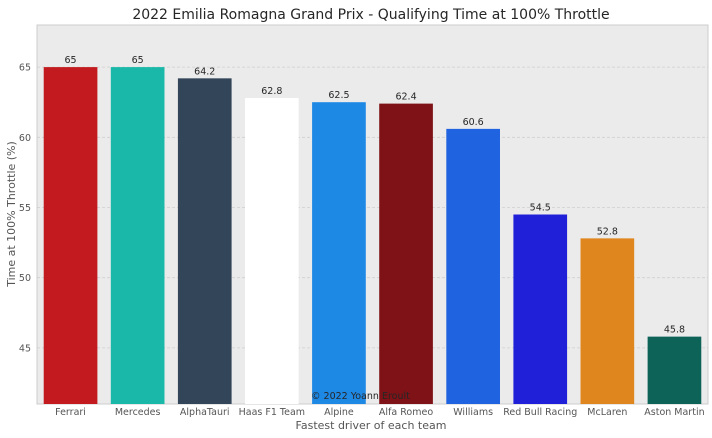  I want to click on x-axis-label: Fastest driver of each team, so click(371, 425).